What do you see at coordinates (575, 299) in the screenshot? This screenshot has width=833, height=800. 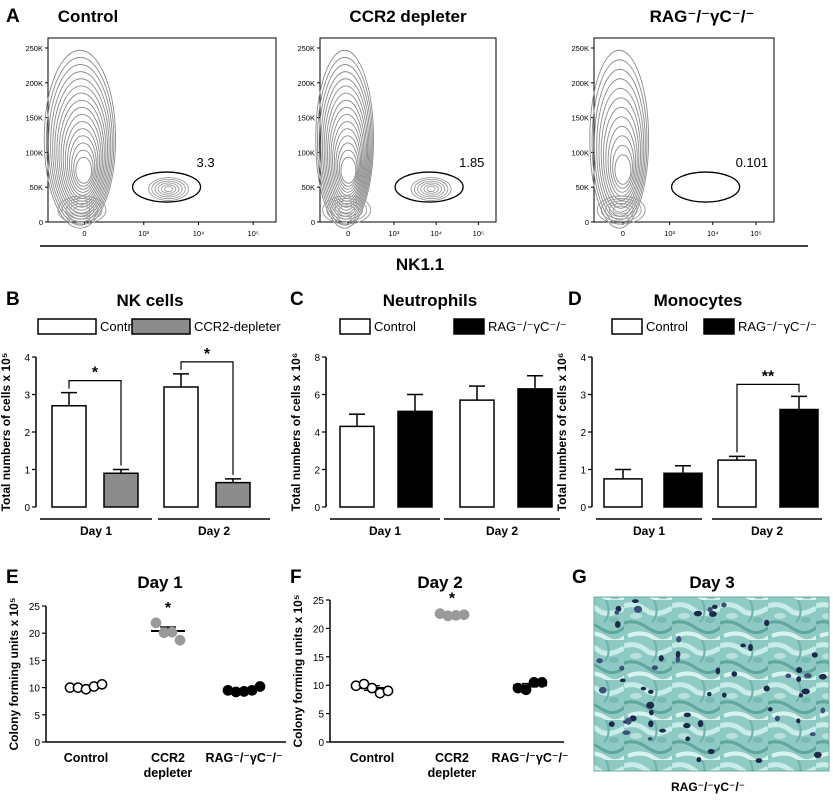 I see `panel-letter-d: D` at bounding box center [575, 299].